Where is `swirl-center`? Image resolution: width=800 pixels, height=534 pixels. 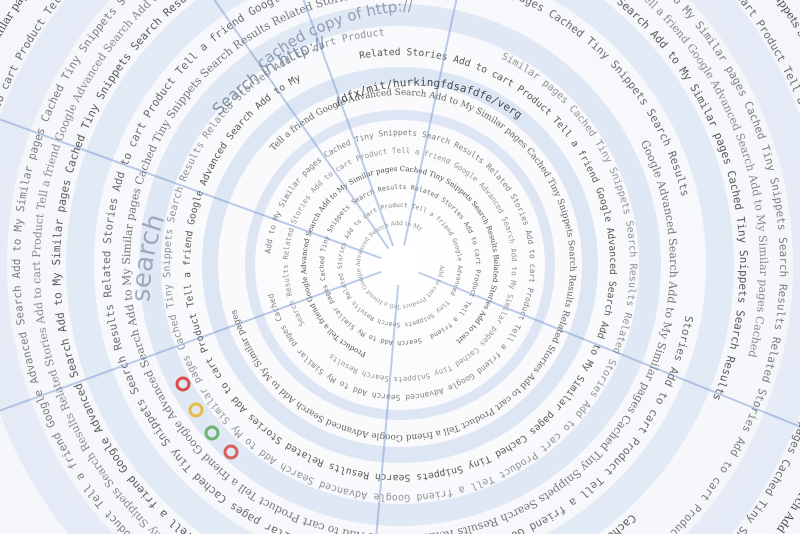 swirl-center is located at coordinates (400, 265).